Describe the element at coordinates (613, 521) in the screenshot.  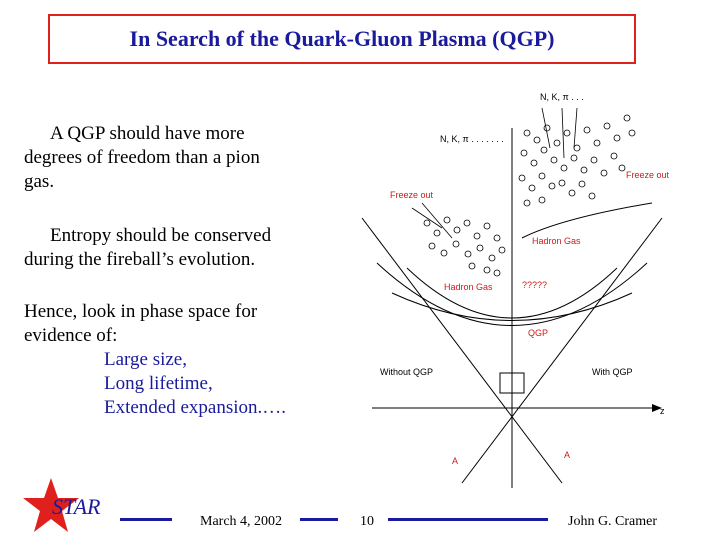
I see `footer-author: John G. Cramer` at that location.